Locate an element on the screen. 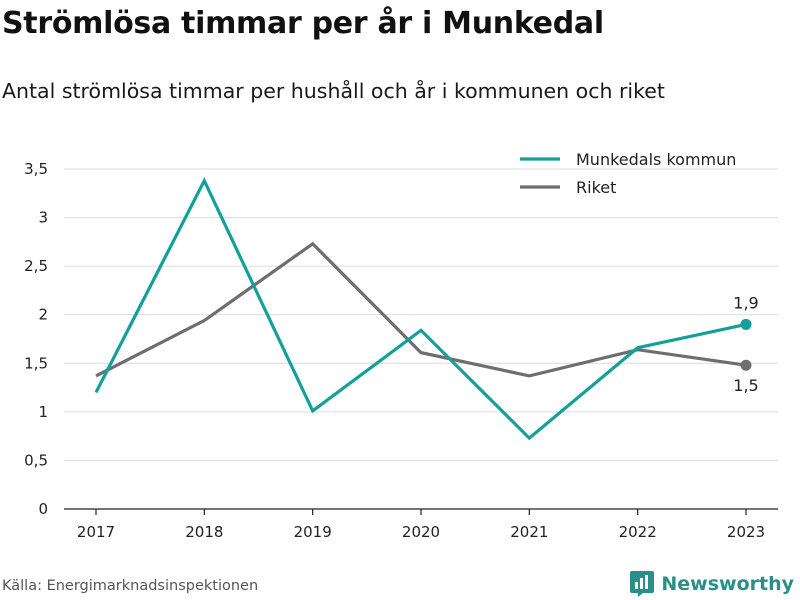 Image resolution: width=800 pixels, height=600 pixels. x-tick-label: 2019 is located at coordinates (313, 532).